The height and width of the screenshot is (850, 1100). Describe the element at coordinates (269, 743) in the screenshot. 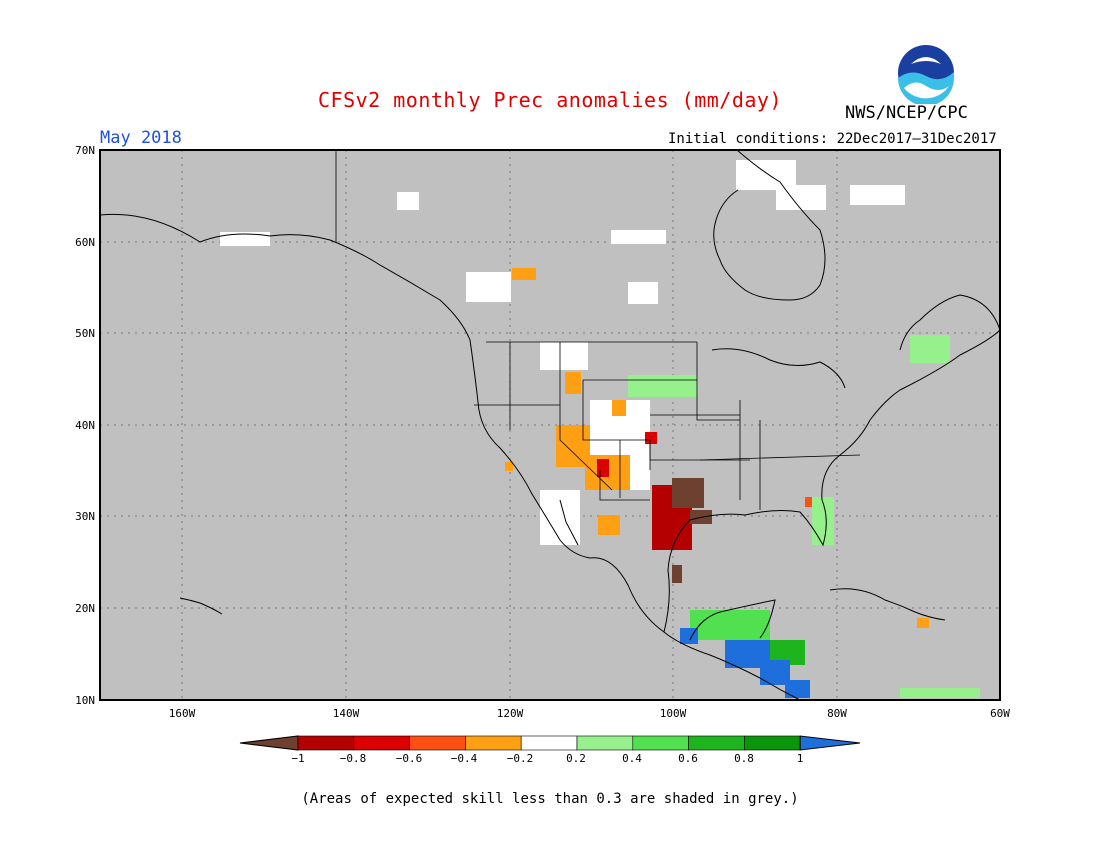

I see `colorbar-left-arrow` at that location.